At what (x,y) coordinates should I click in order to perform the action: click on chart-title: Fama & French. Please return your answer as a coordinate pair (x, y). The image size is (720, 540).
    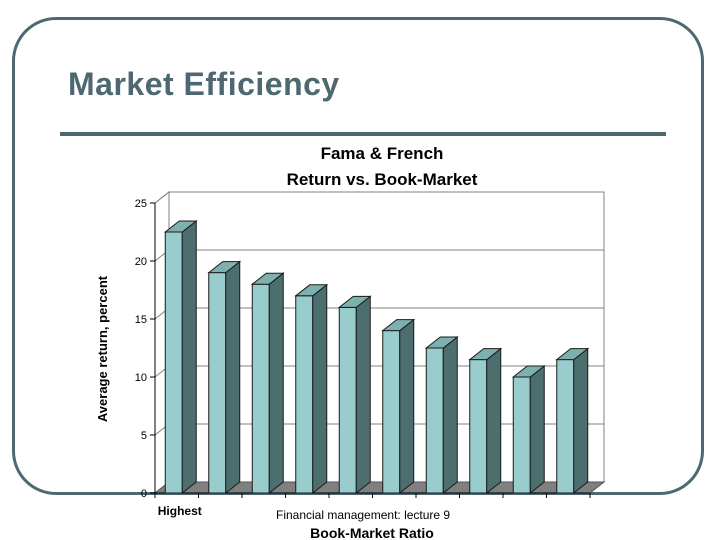
    Looking at the image, I should click on (382, 153).